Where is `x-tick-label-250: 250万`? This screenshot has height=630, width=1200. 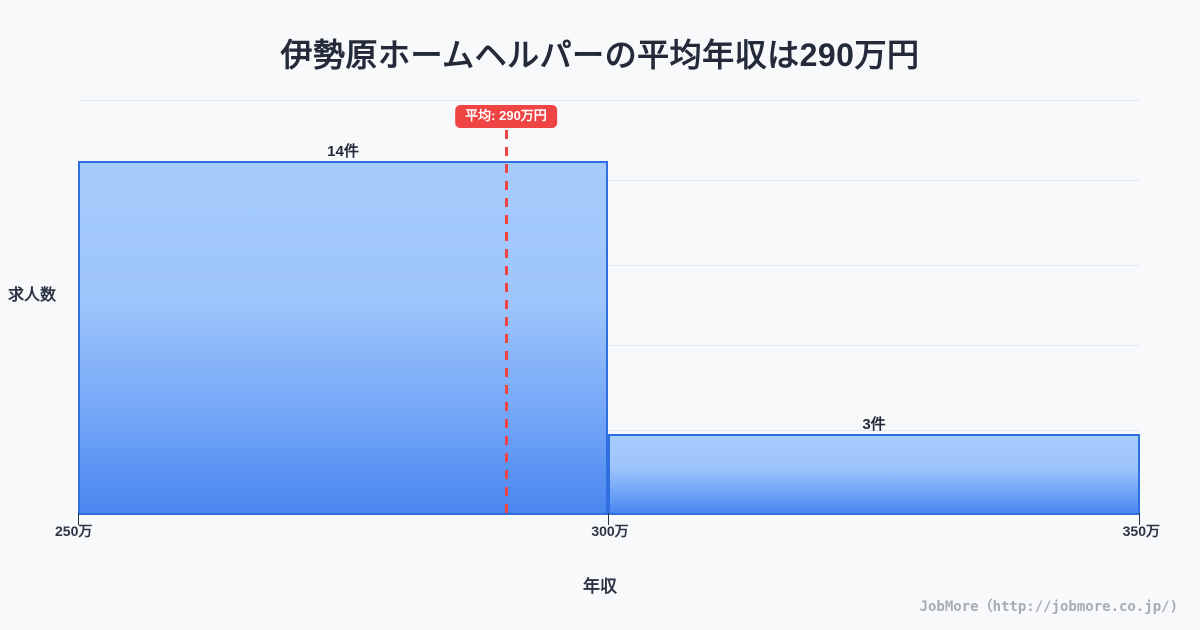 x-tick-label-250: 250万 is located at coordinates (74, 531).